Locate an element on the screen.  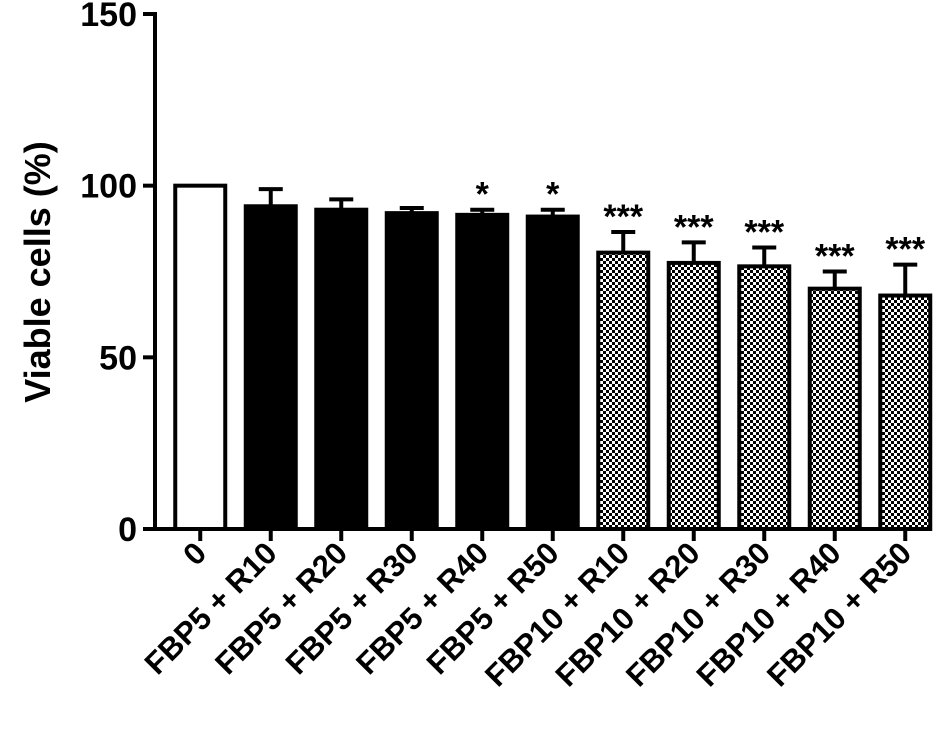
y-tick-label: 50 is located at coordinates (118, 358).